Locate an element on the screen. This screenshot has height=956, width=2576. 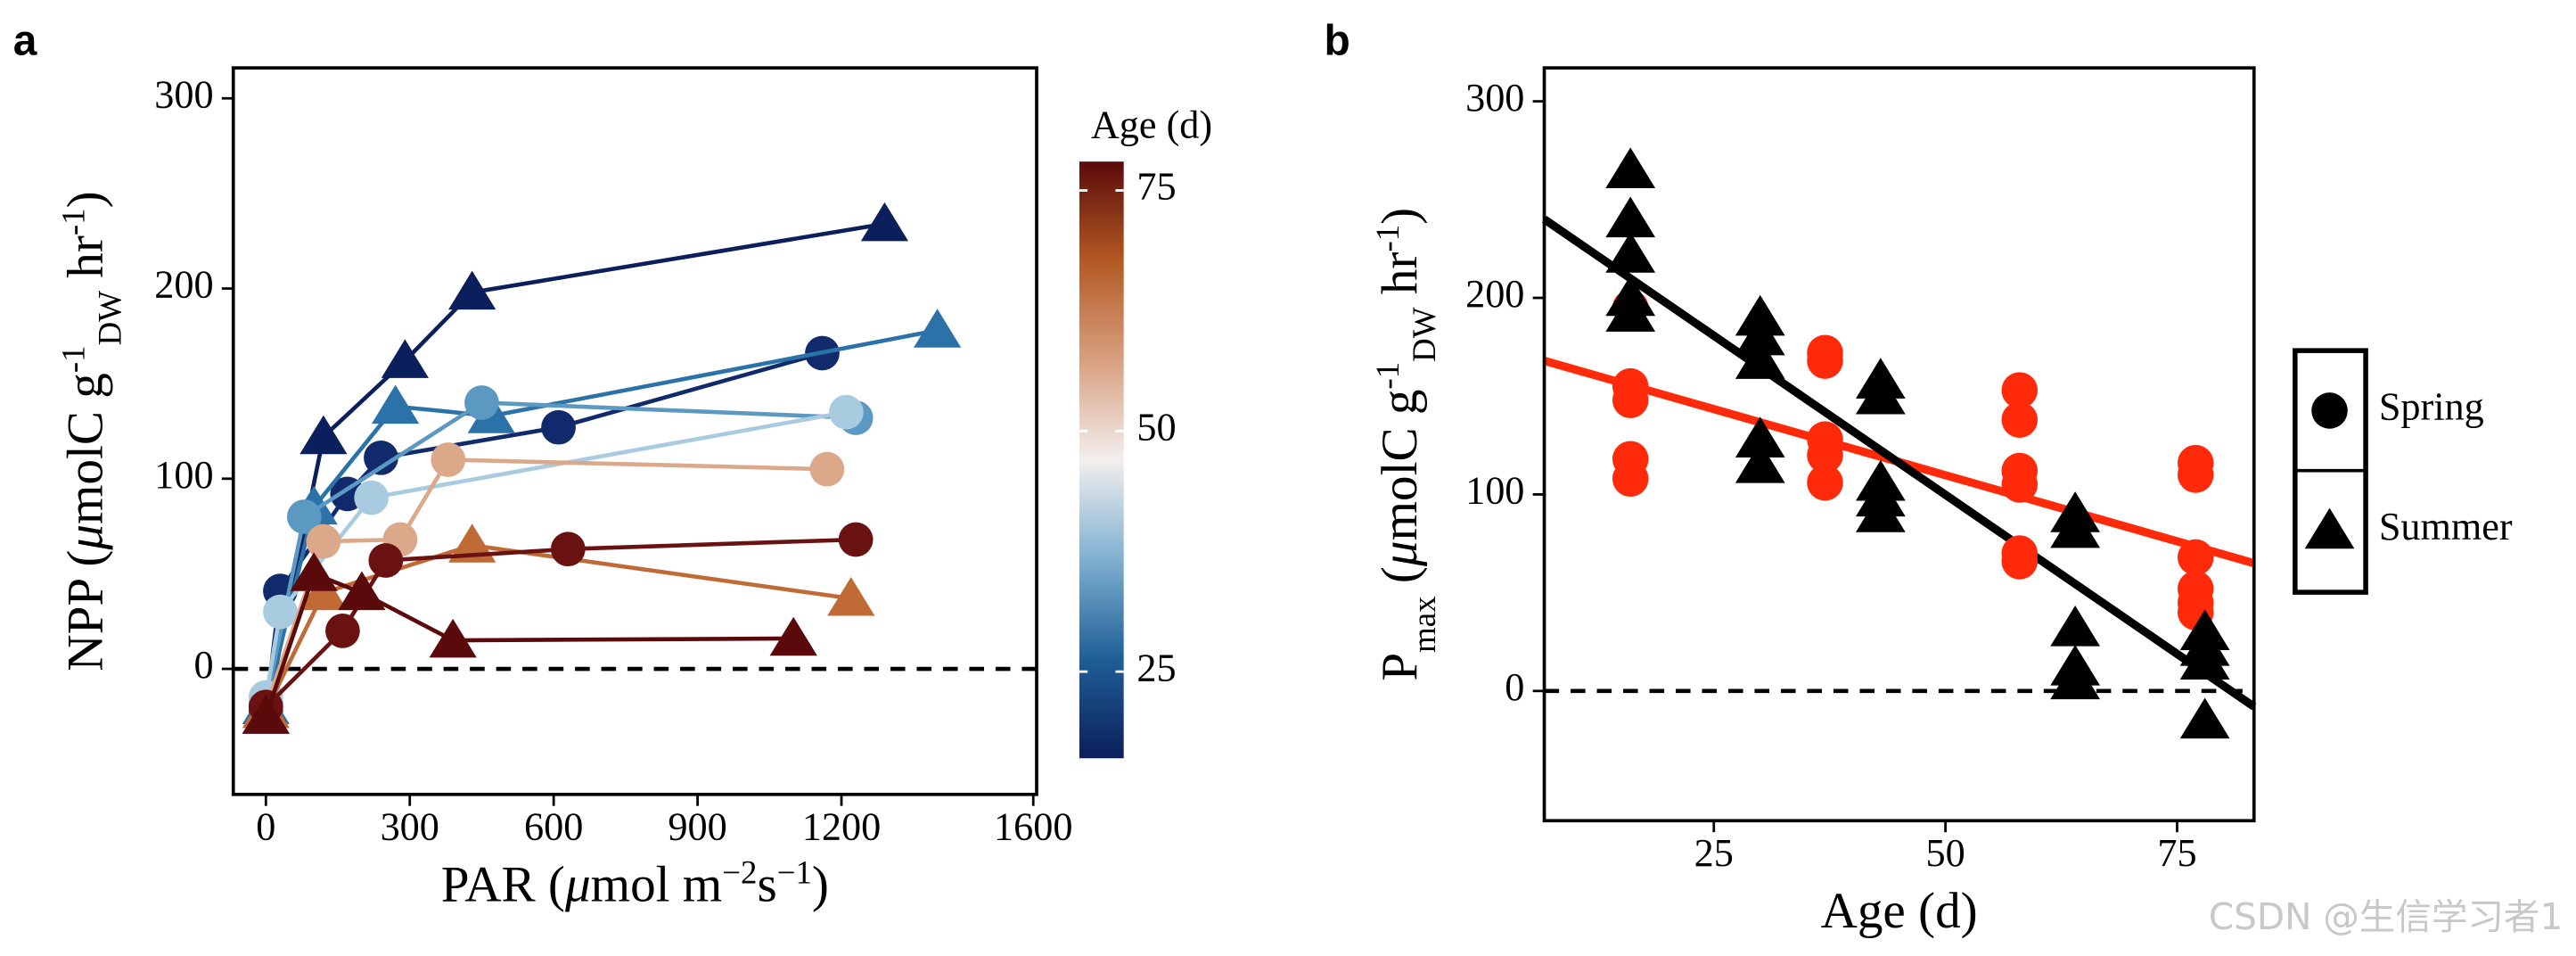
series-line is located at coordinates (601, 518).